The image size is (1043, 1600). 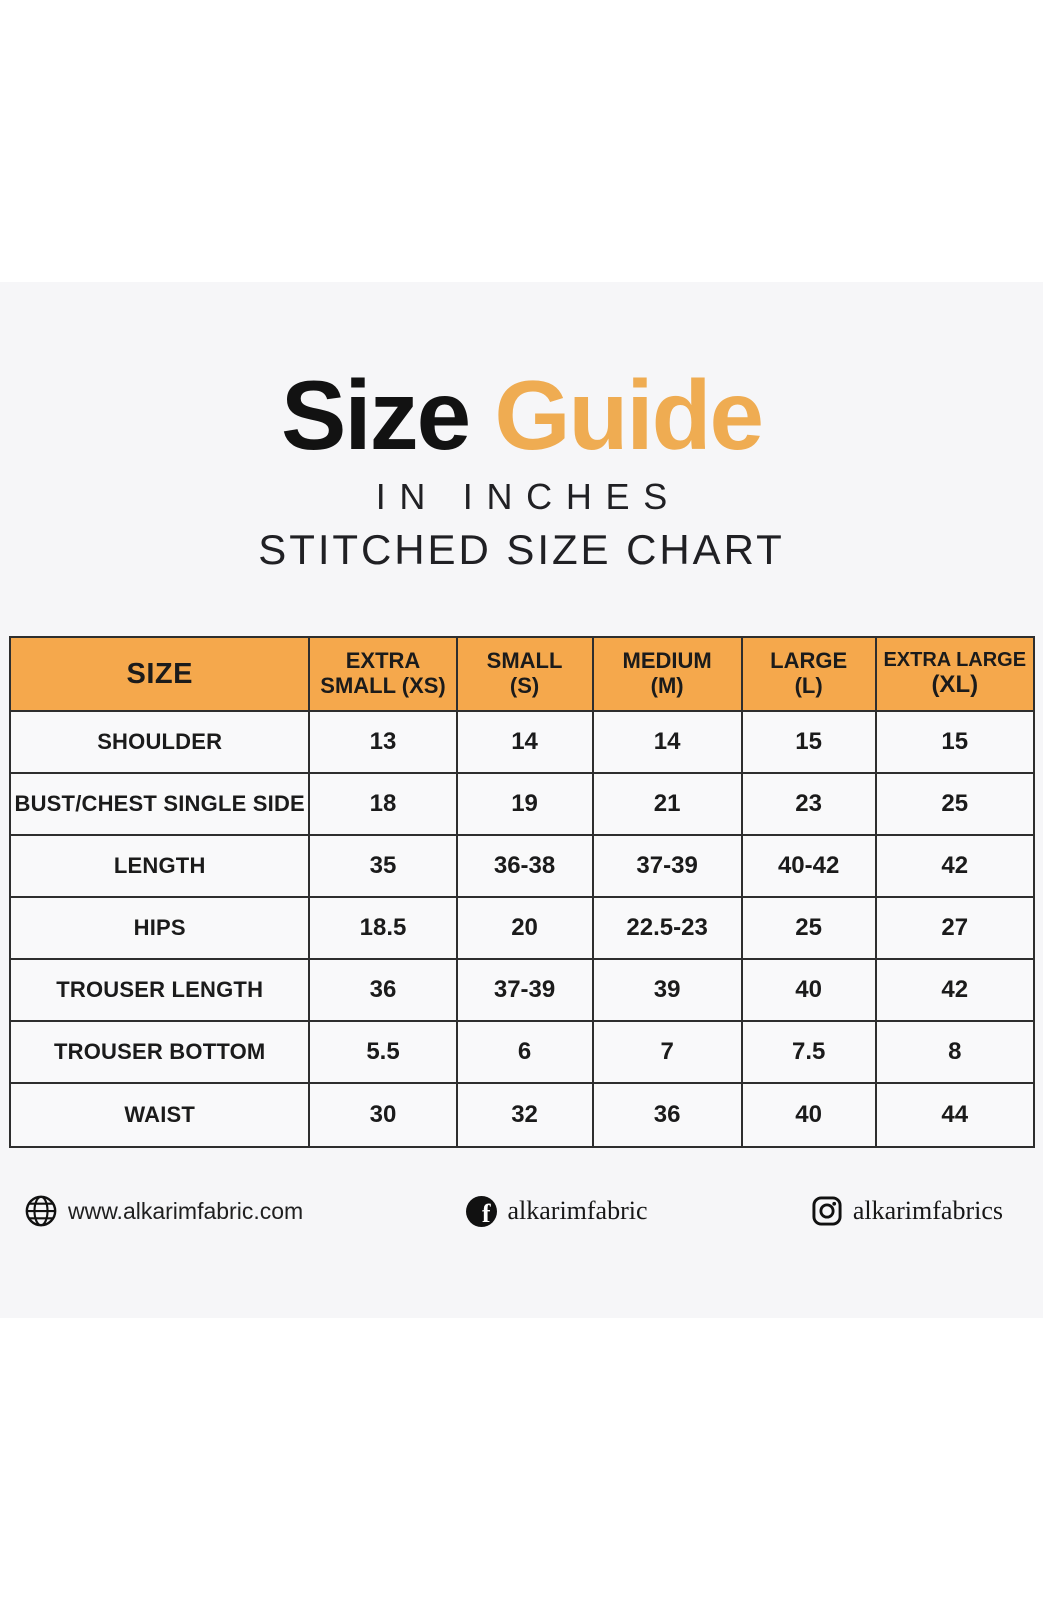 What do you see at coordinates (384, 991) in the screenshot?
I see `cell-trouser-length-xs: 36` at bounding box center [384, 991].